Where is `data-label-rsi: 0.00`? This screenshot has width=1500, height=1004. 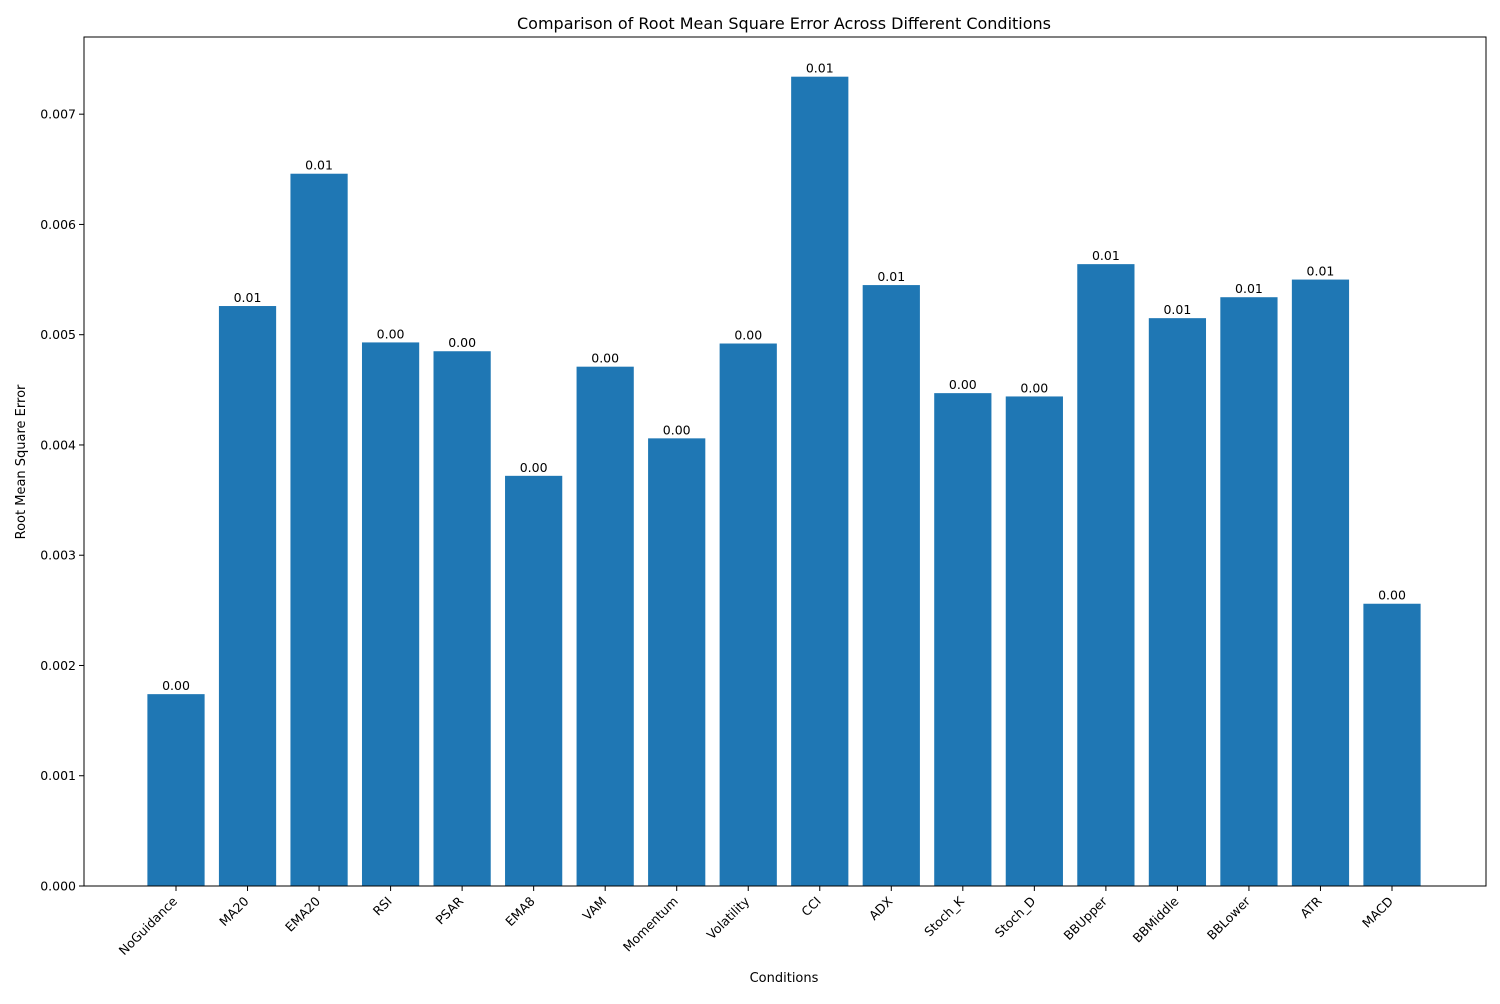 data-label-rsi: 0.00 is located at coordinates (391, 333).